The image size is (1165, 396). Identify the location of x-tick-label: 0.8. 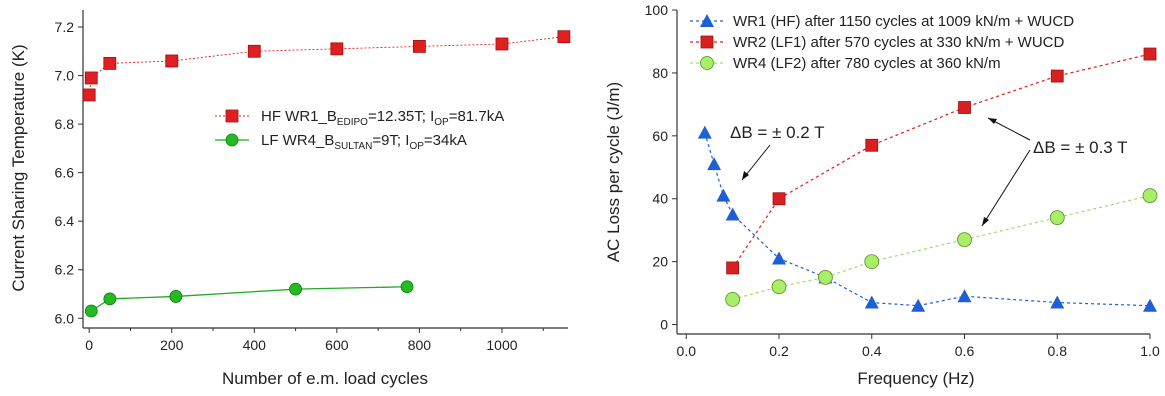
(1058, 351).